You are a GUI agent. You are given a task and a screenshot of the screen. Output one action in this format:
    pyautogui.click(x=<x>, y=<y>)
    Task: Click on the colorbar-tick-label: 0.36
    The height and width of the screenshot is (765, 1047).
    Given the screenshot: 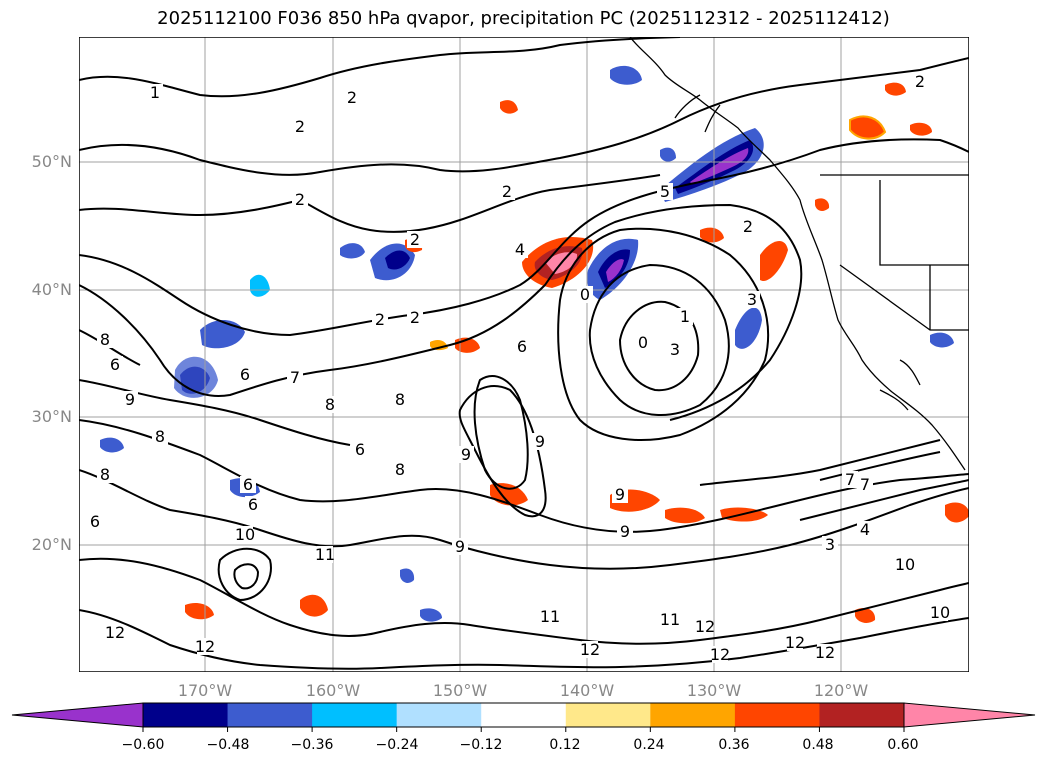 What is the action you would take?
    pyautogui.click(x=734, y=745)
    